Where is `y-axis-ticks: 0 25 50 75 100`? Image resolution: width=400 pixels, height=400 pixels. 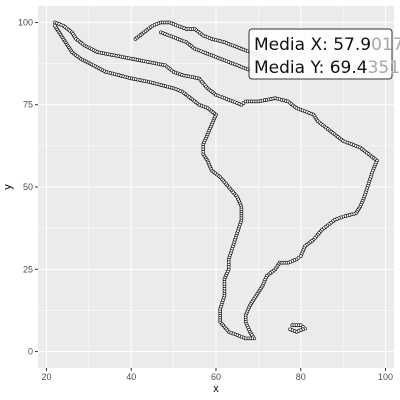
y-axis-ticks: 0 25 50 75 100 is located at coordinates (28, 187).